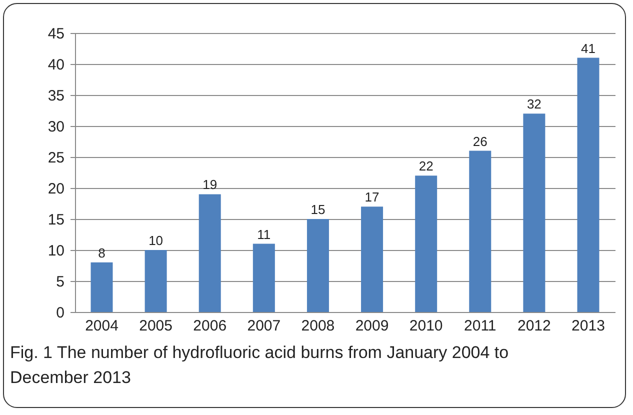 This screenshot has width=633, height=415. What do you see at coordinates (60, 282) in the screenshot?
I see `y-tick-label: 5` at bounding box center [60, 282].